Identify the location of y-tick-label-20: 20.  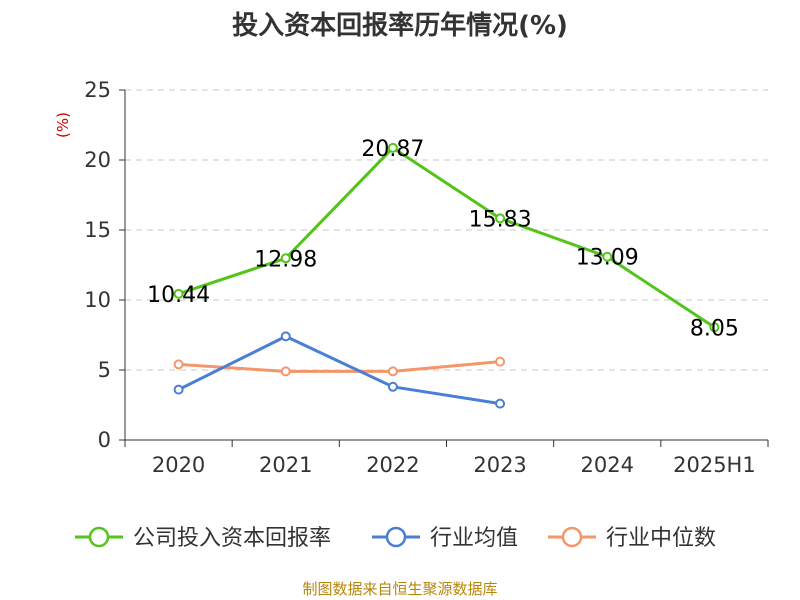
(97, 160).